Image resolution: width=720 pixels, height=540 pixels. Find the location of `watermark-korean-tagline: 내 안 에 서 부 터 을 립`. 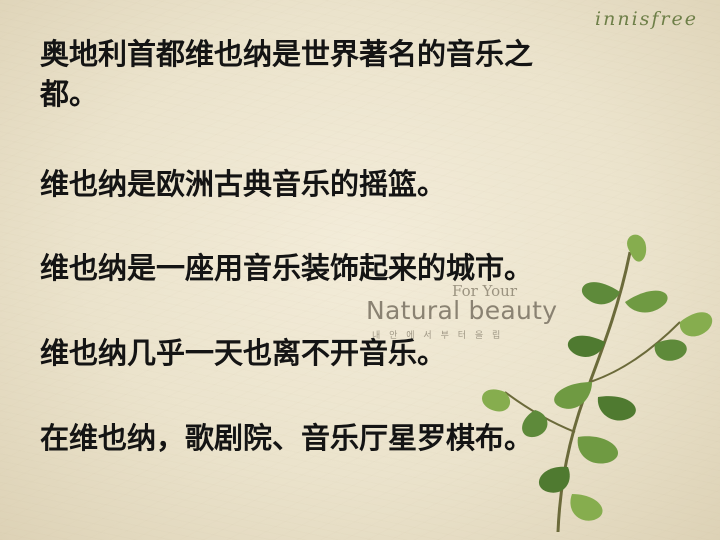

watermark-korean-tagline: 내 안 에 서 부 터 을 립 is located at coordinates (438, 336).